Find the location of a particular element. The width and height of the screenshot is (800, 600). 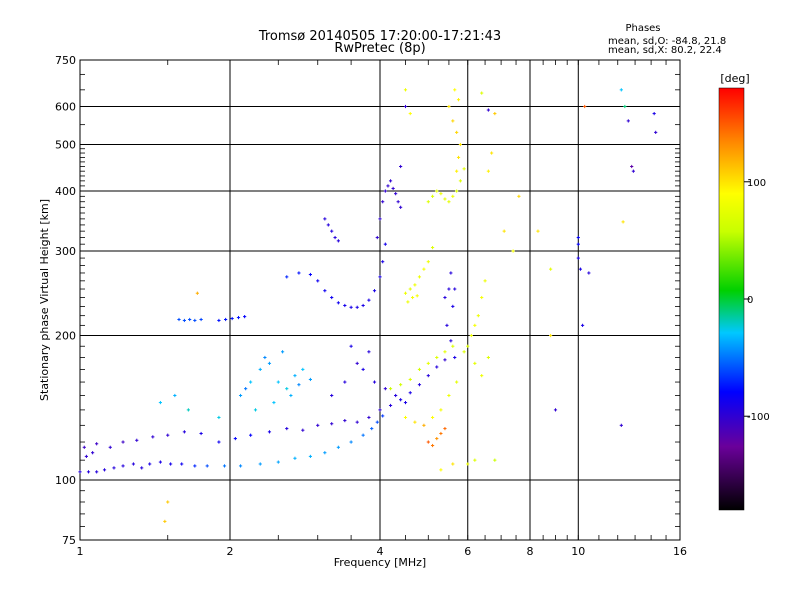

phase-stats-o: mean, sd,O: -84.8, 21.8 is located at coordinates (667, 41).